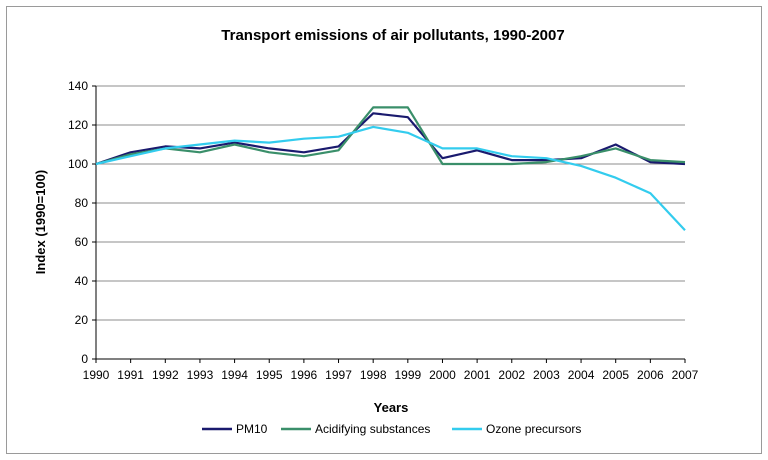 The width and height of the screenshot is (768, 460). I want to click on x-tick-label: 1997, so click(338, 375).